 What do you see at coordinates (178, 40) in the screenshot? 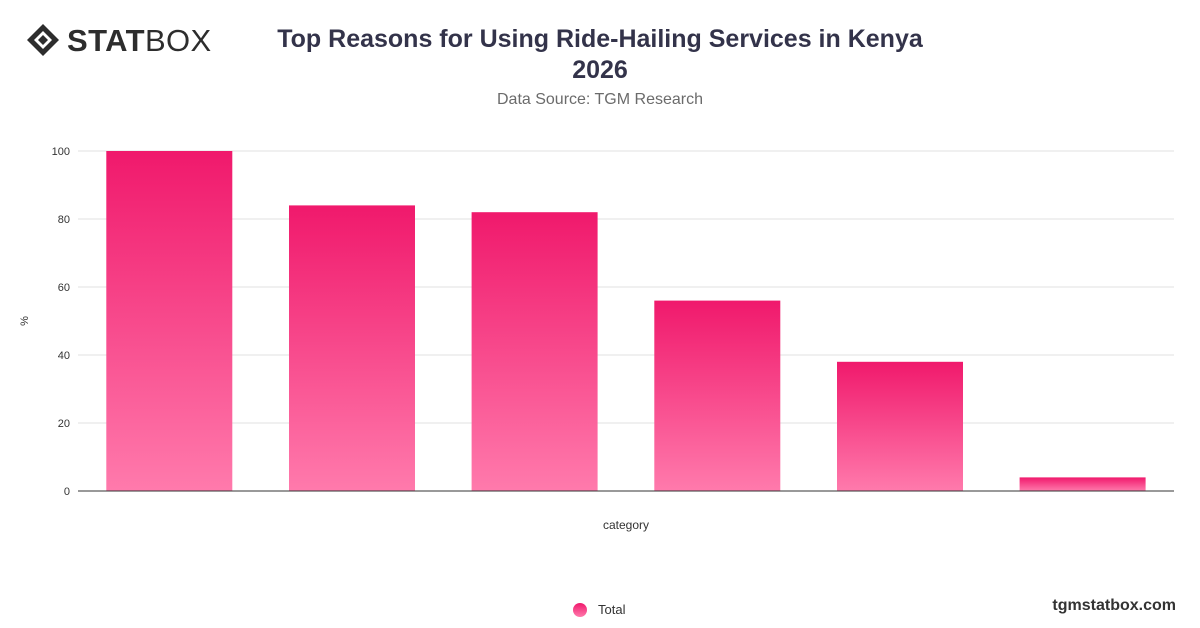
I see `logo-text-light: BOX` at bounding box center [178, 40].